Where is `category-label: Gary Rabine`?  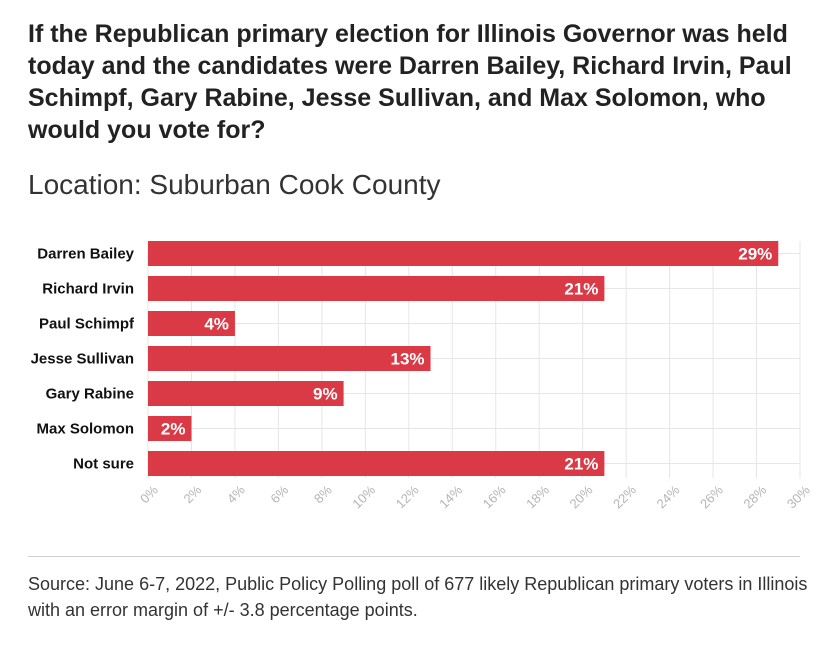 category-label: Gary Rabine is located at coordinates (90, 394).